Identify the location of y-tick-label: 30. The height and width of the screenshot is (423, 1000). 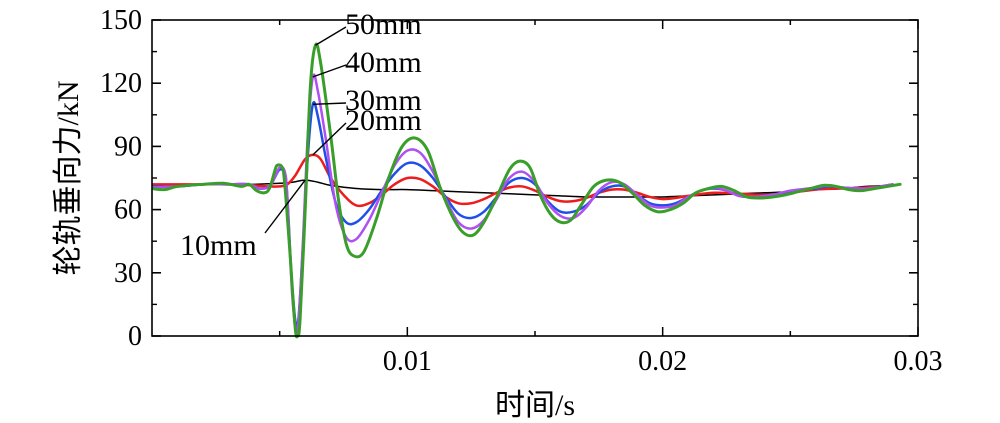
(128, 273).